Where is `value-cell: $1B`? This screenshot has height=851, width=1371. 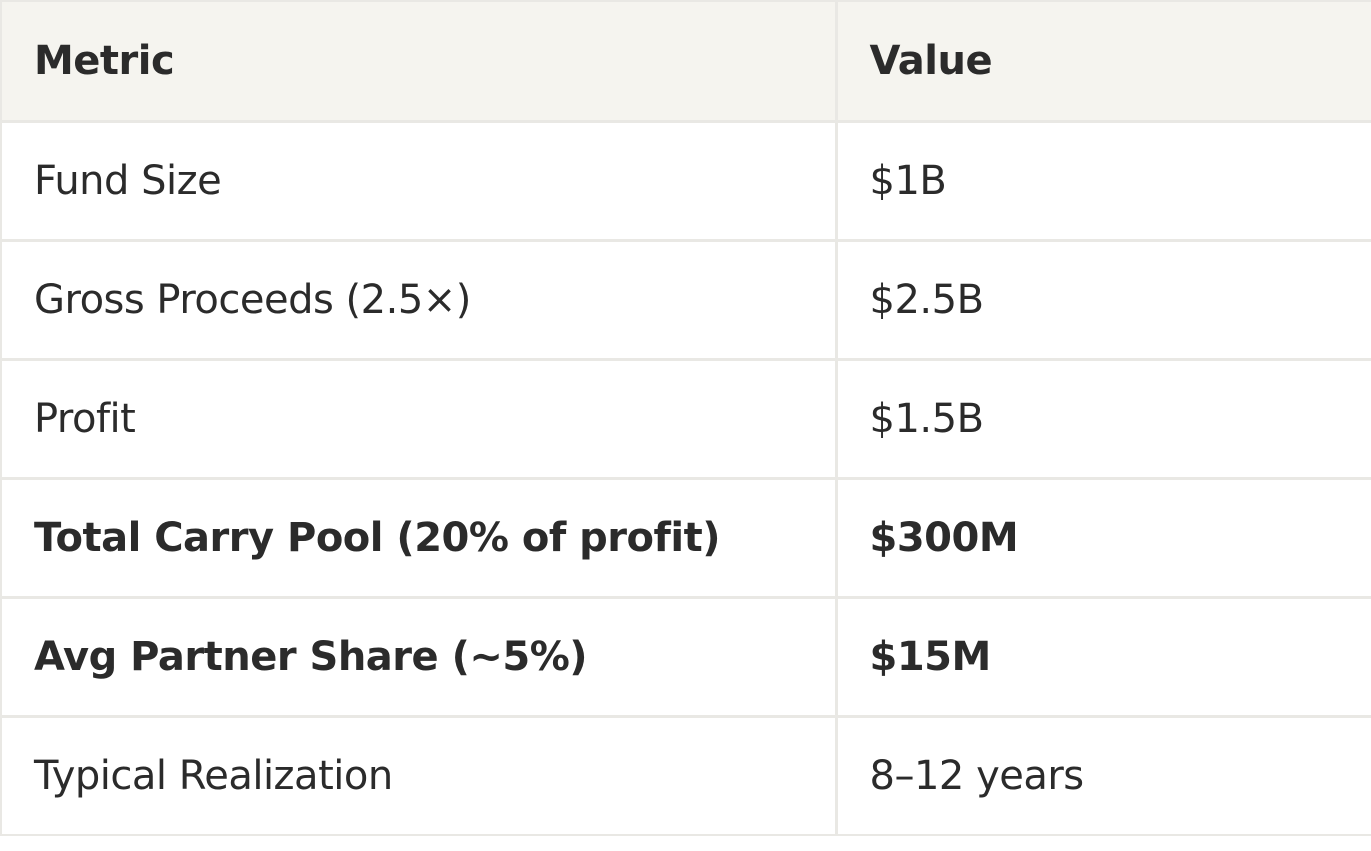
value-cell: $1B is located at coordinates (1102, 181).